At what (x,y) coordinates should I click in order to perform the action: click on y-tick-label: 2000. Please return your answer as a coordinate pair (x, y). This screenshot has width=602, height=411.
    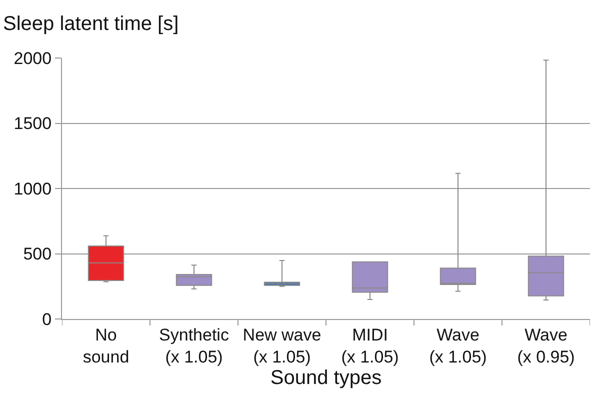
    Looking at the image, I should click on (33, 58).